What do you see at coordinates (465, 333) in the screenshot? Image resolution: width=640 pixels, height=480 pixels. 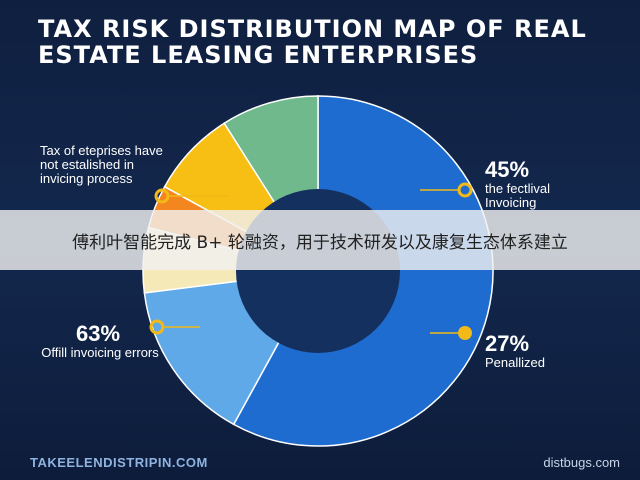 I see `marker-bottom-right` at bounding box center [465, 333].